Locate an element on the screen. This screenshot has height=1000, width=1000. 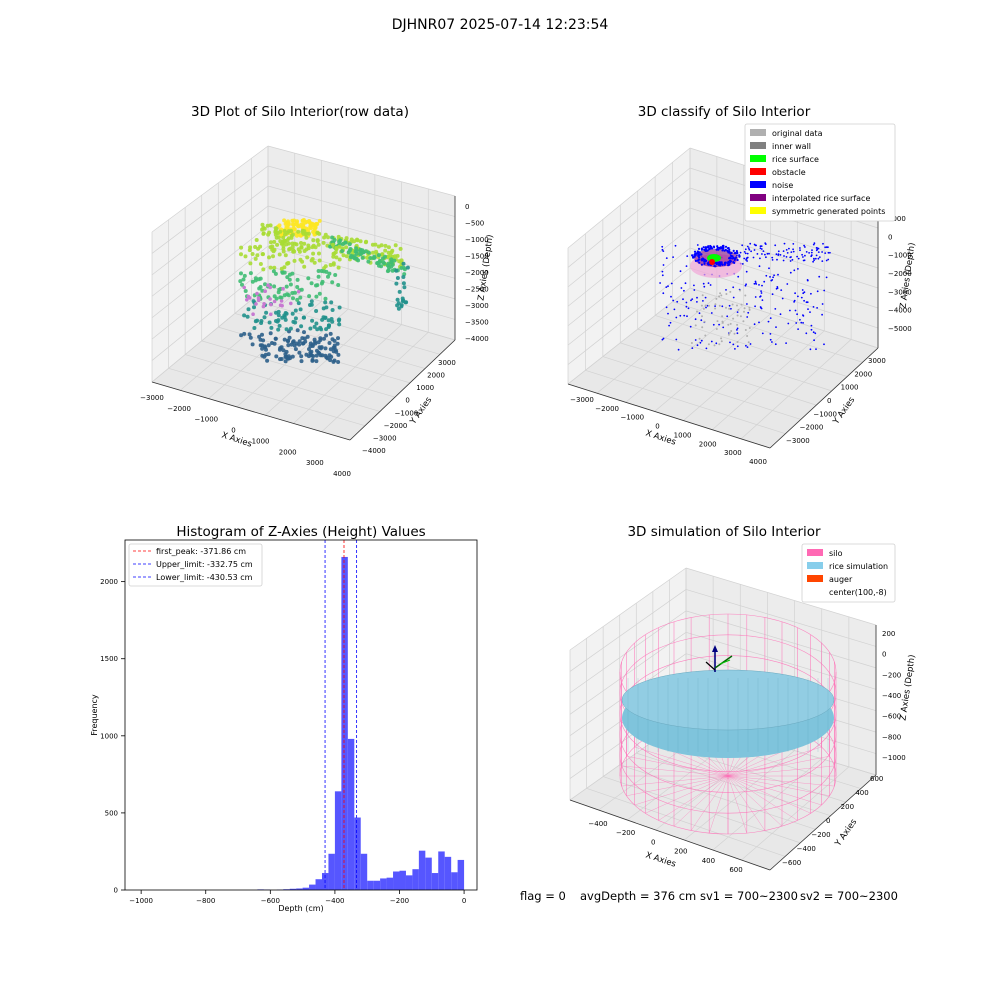
x-axis-label: Depth (cm) is located at coordinates (300, 908).